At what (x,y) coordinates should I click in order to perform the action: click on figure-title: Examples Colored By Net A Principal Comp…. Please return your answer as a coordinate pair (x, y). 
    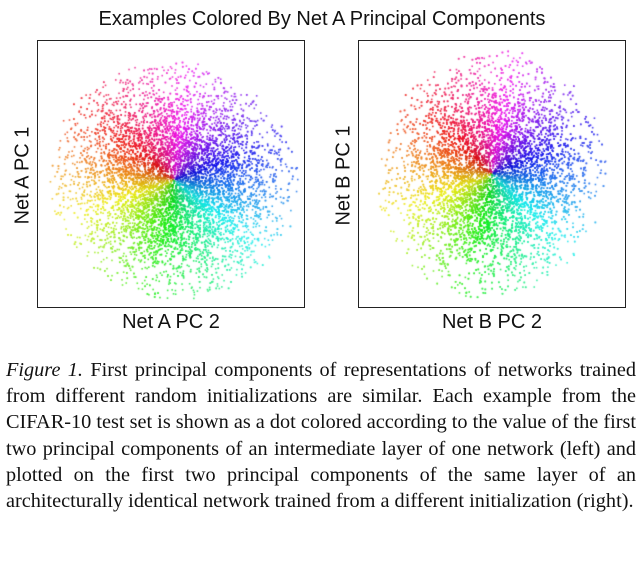
    Looking at the image, I should click on (322, 19).